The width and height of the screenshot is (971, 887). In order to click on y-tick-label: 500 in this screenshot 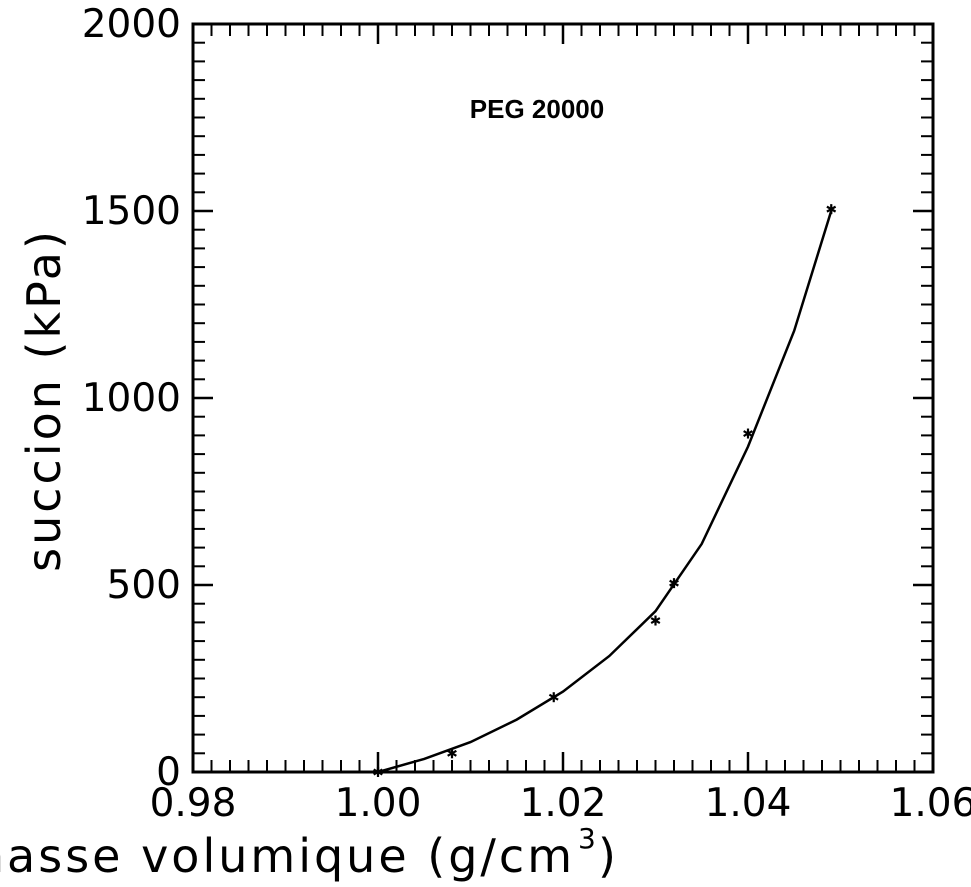, I will do `click(144, 585)`.